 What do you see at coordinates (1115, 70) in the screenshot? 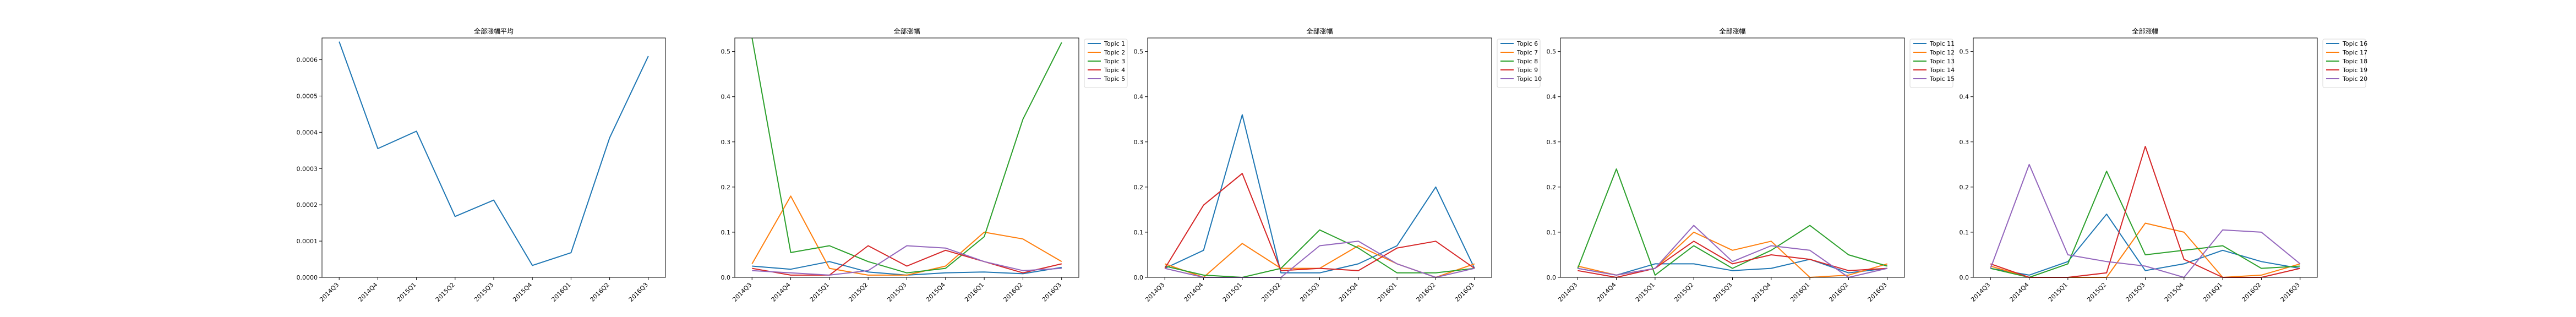
I see `legend-label: Topic 4` at bounding box center [1115, 70].